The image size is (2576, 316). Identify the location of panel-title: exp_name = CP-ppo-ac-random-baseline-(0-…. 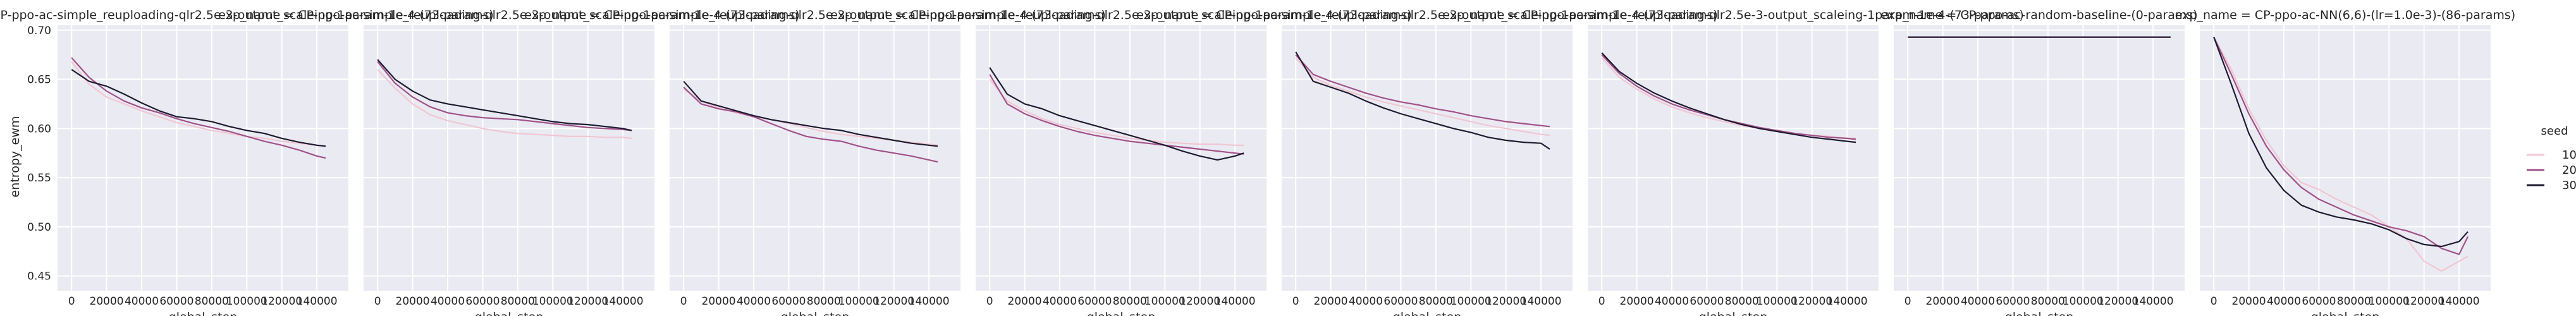
(2038, 15).